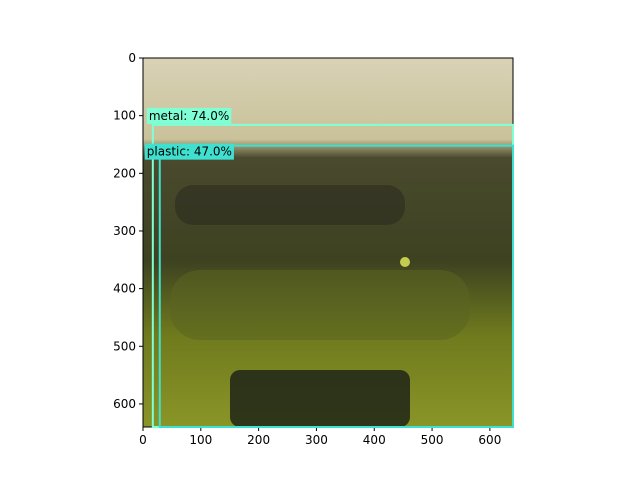  I want to click on x-tick-label: 200, so click(258, 440).